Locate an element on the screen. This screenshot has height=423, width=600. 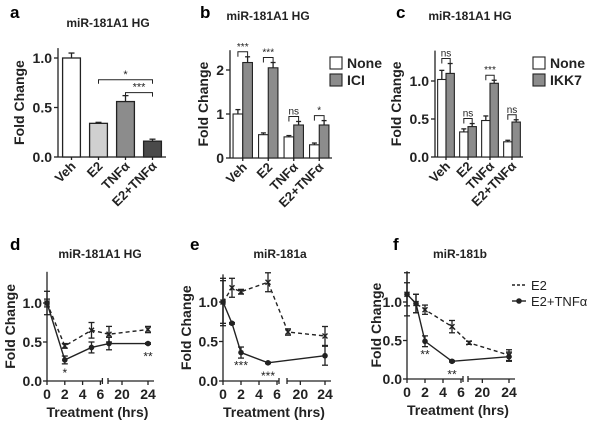
x-tick-label: 0 is located at coordinates (407, 392).